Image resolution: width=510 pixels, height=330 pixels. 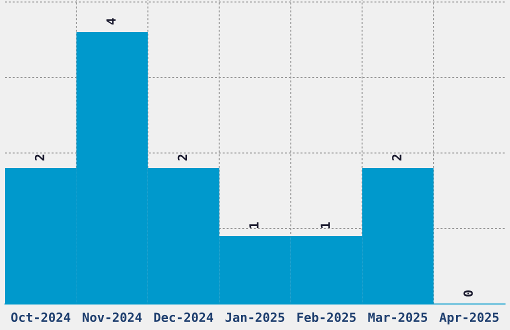 What do you see at coordinates (112, 317) in the screenshot?
I see `x-tick-label: Nov-2024` at bounding box center [112, 317].